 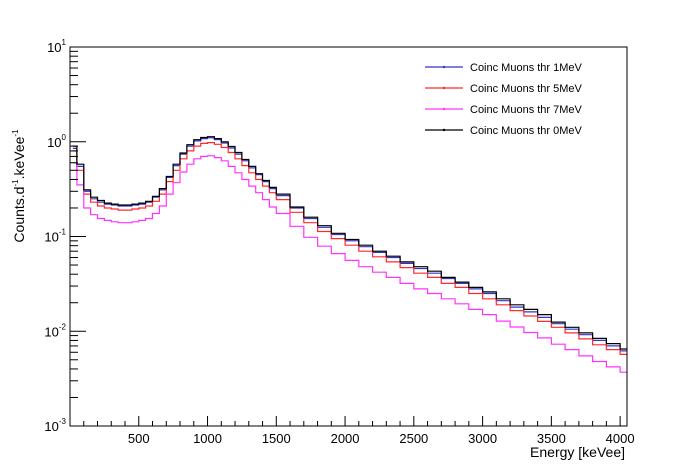 What do you see at coordinates (526, 131) in the screenshot?
I see `legend-label: Coinc Muons thr 0MeV` at bounding box center [526, 131].